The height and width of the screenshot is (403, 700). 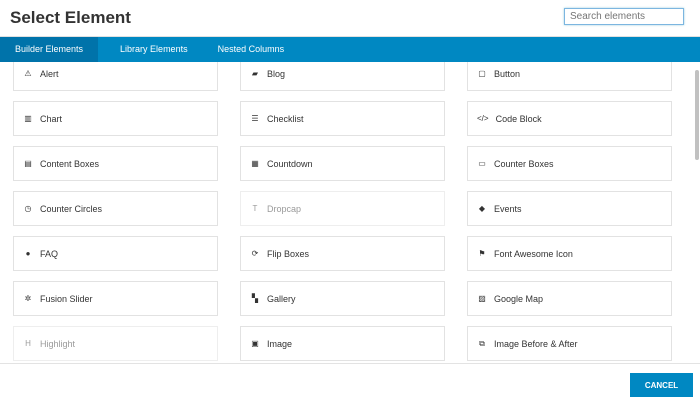 What do you see at coordinates (28, 253) in the screenshot?
I see `faq-icon: ●` at bounding box center [28, 253].